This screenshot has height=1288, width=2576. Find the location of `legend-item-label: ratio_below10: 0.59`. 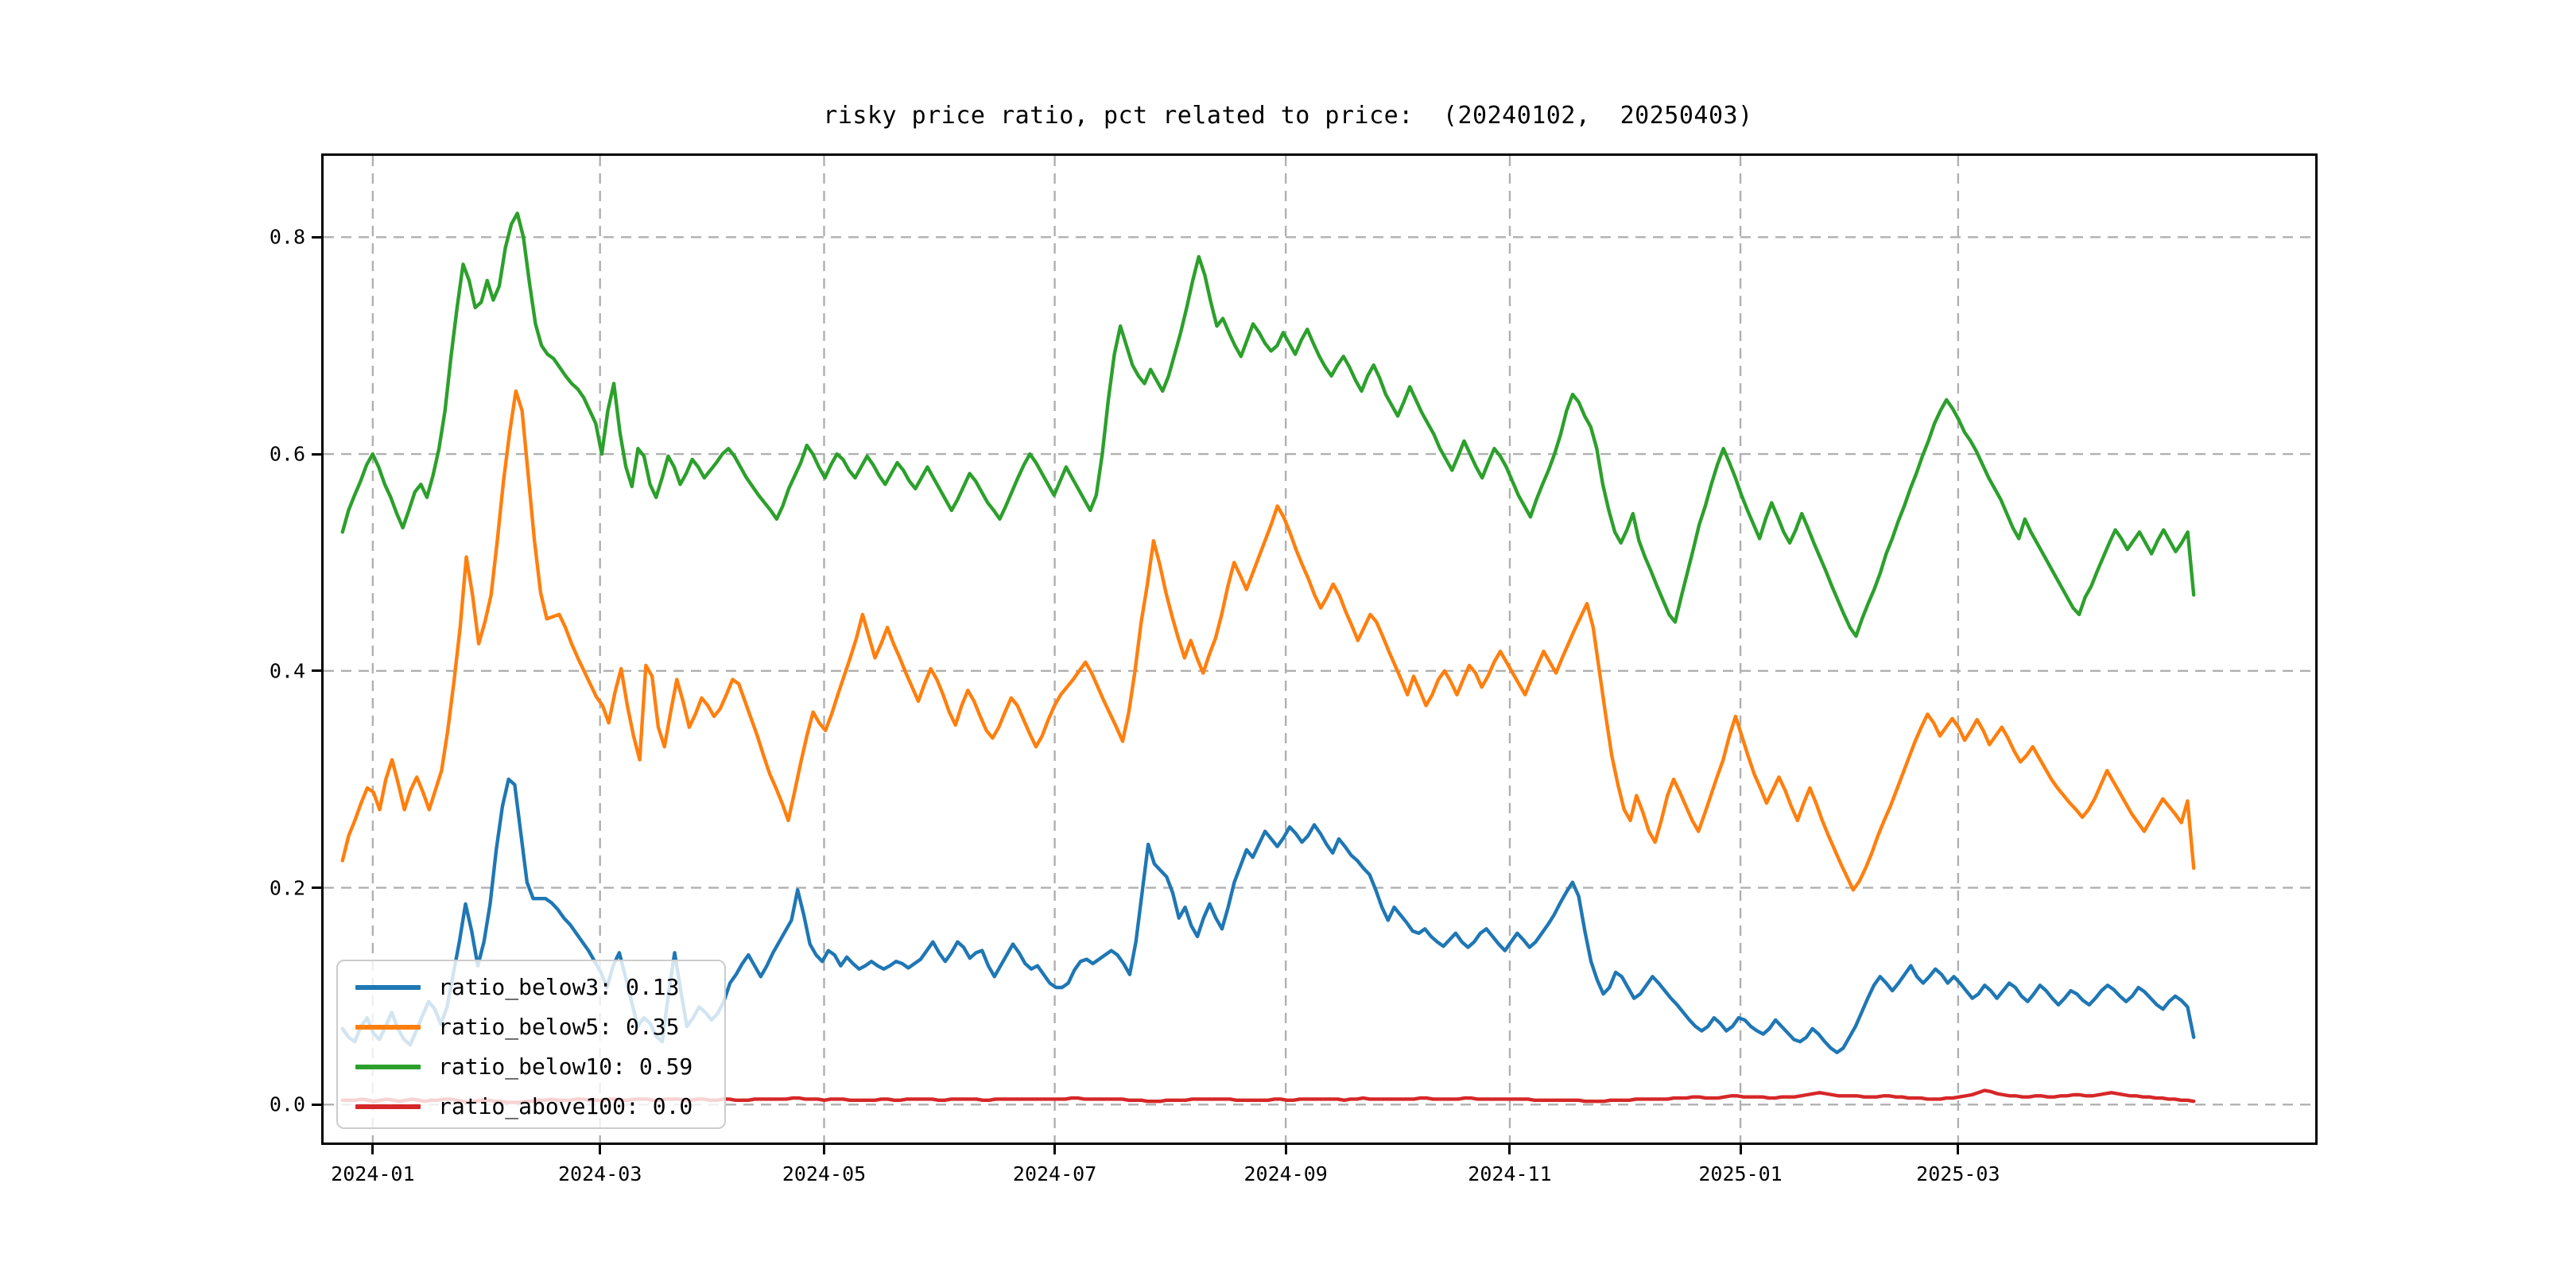

legend-item-label: ratio_below10: 0.59 is located at coordinates (565, 1066).